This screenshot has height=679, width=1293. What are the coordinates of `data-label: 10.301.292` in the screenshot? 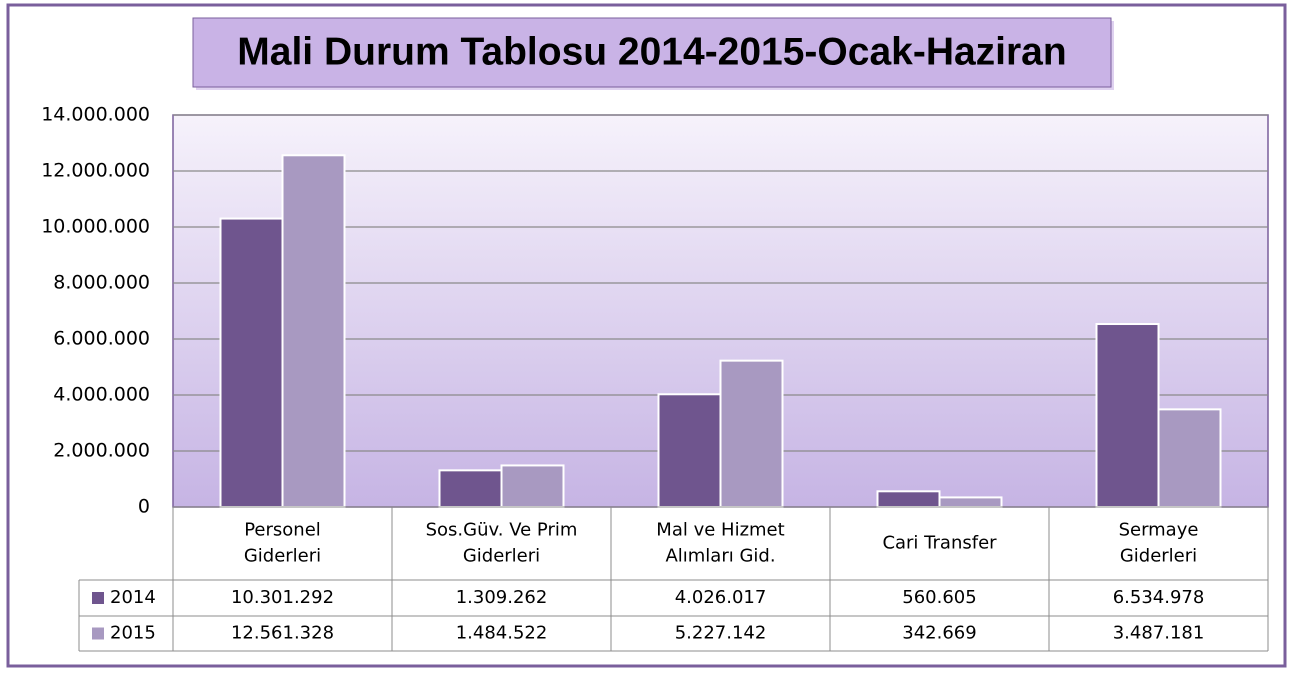 It's located at (282, 597).